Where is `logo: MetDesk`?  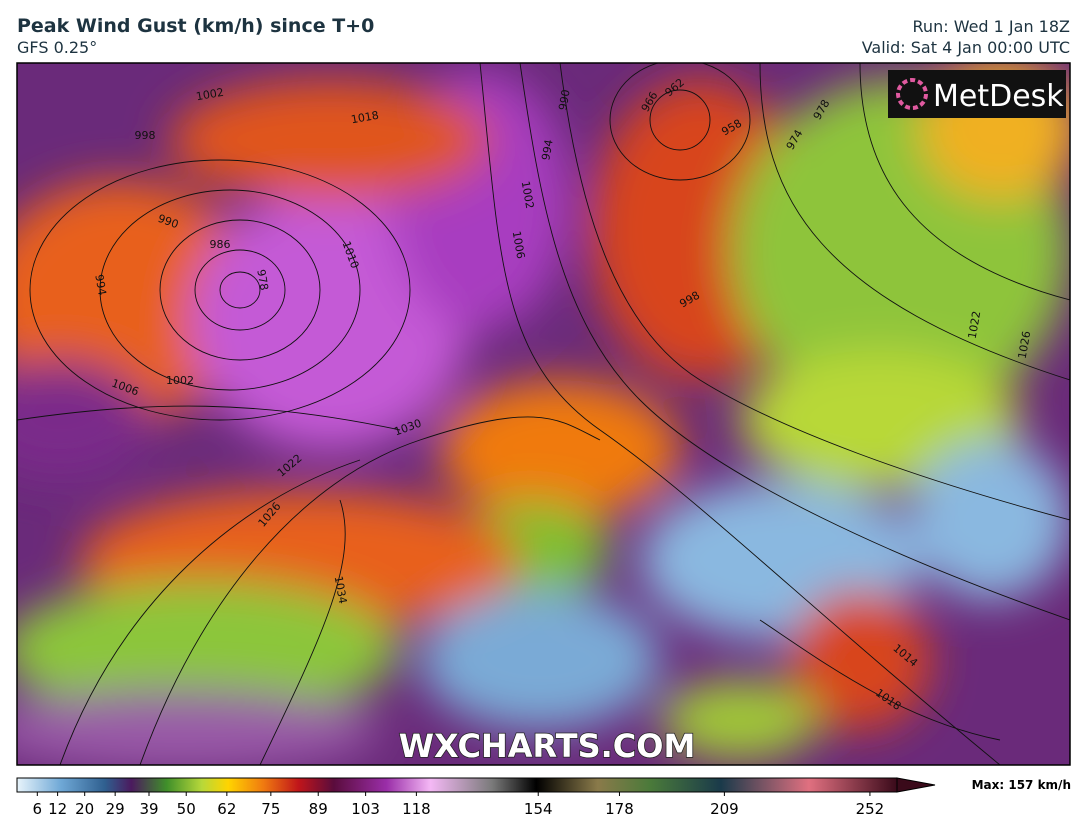
logo: MetDesk is located at coordinates (998, 96).